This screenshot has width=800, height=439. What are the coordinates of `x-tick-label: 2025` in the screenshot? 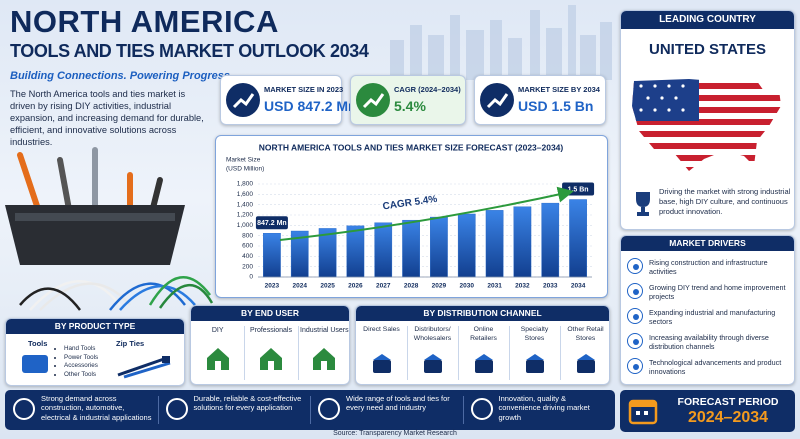 It's located at (327, 286).